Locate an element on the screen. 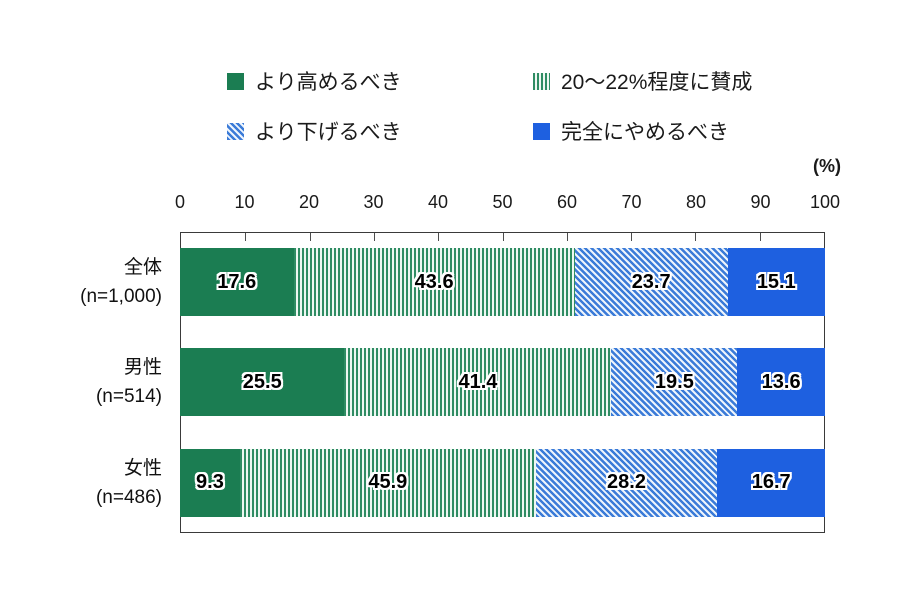  bar-value-label: 9.3 is located at coordinates (210, 482).